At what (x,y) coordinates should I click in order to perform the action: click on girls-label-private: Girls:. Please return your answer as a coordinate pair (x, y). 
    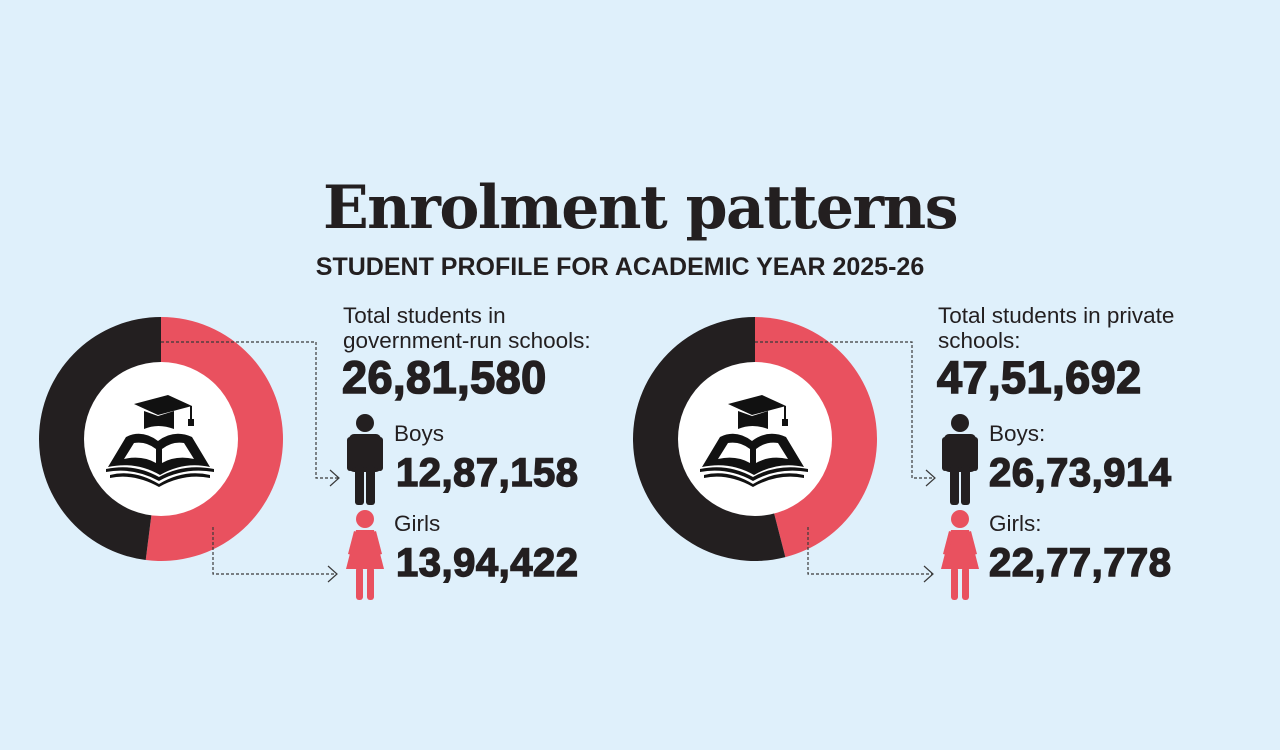
    Looking at the image, I should click on (1015, 523).